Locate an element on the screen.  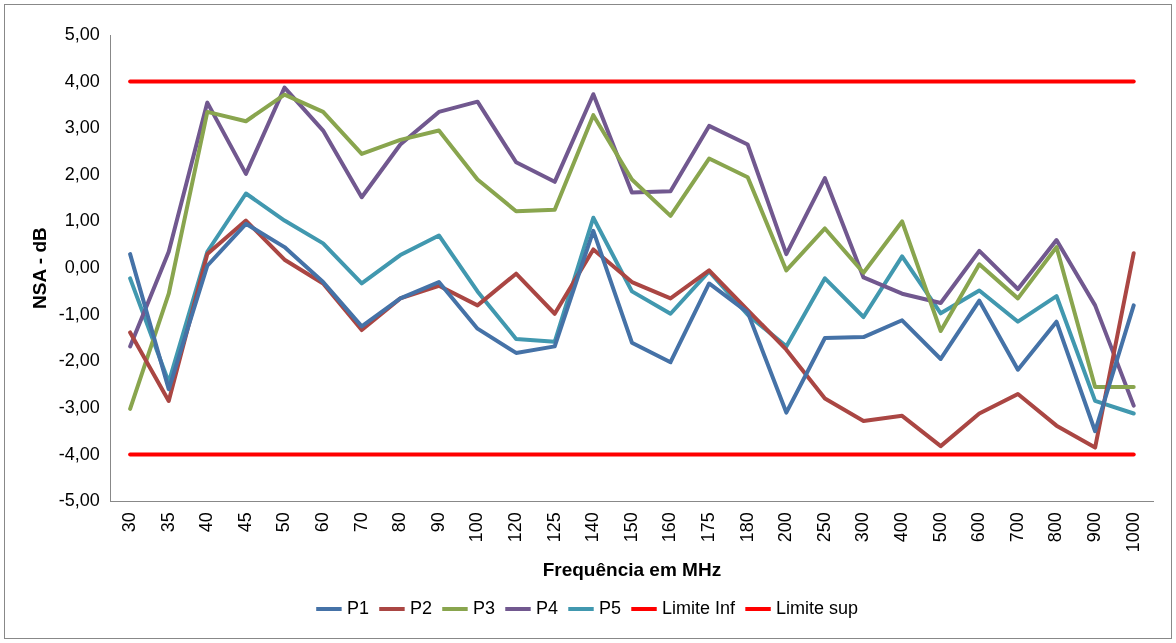
x-tick-label: 600 is located at coordinates (978, 527).